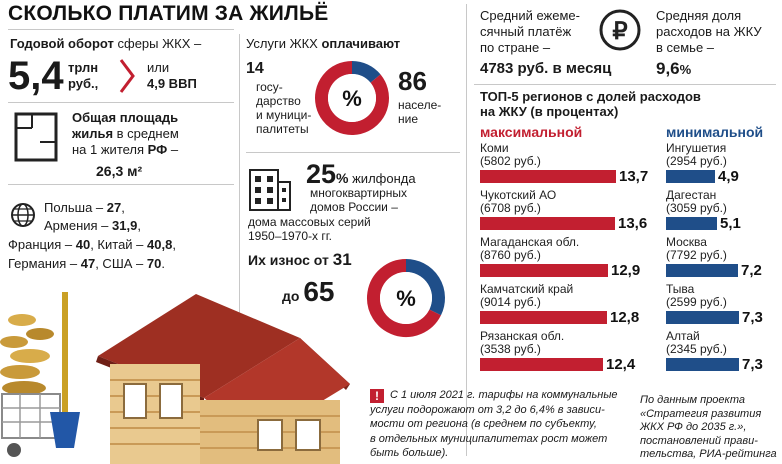  I want to click on housing-headline: 25% жилфонда, so click(361, 174).